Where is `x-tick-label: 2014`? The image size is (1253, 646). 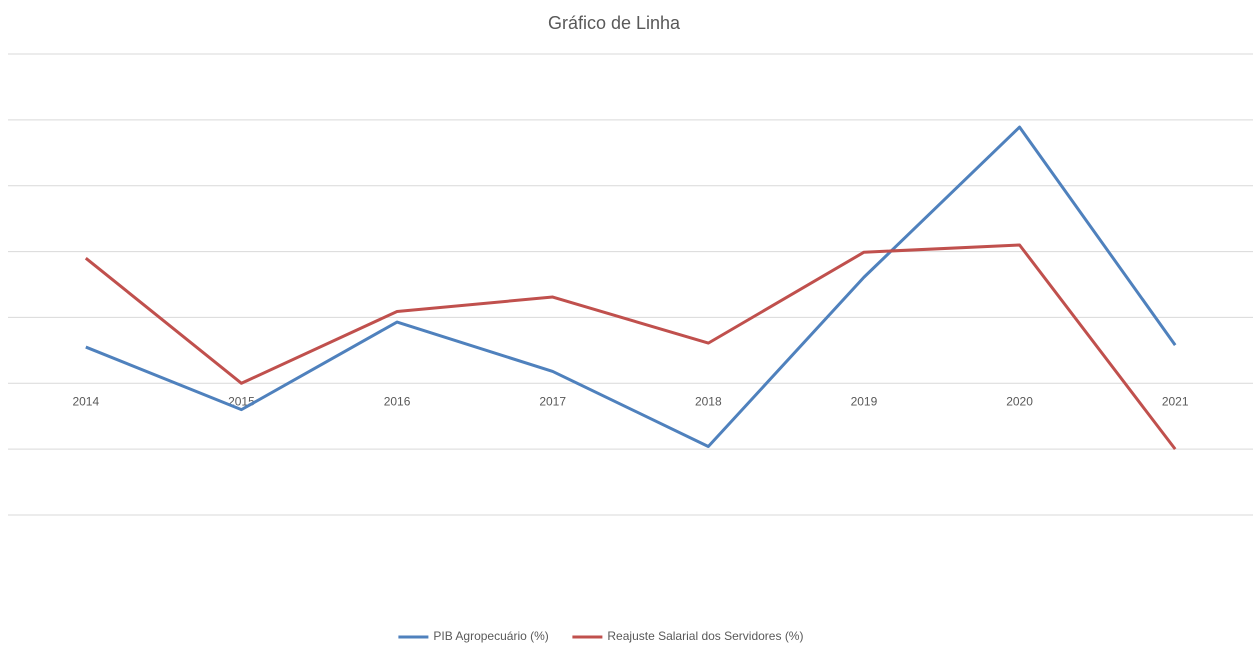 x-tick-label: 2014 is located at coordinates (85, 401).